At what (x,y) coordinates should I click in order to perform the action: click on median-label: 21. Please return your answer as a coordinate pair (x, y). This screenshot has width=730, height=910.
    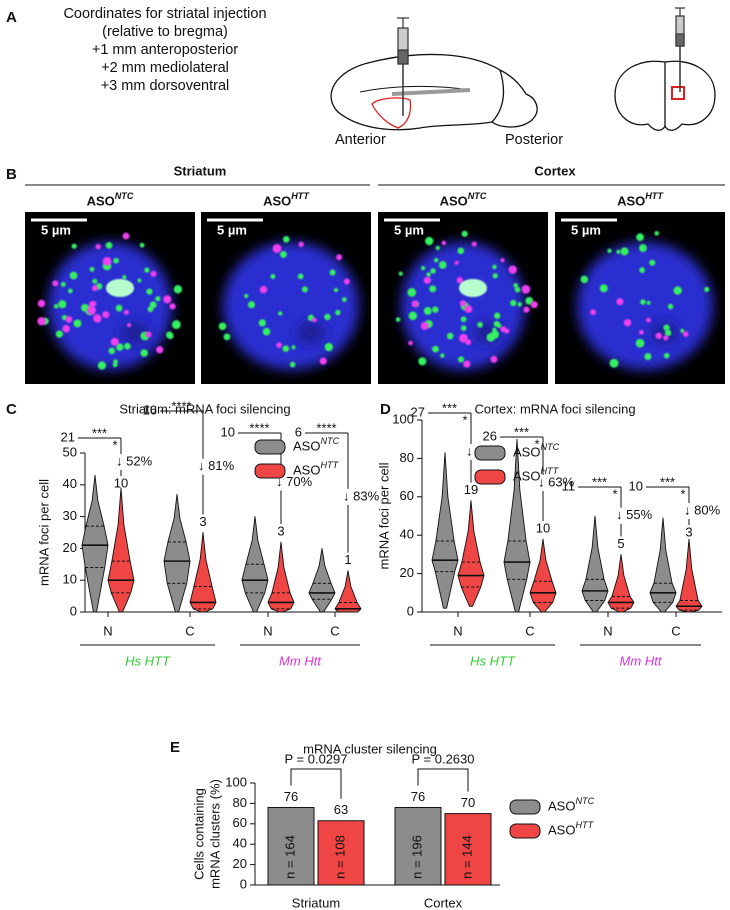
    Looking at the image, I should click on (68, 436).